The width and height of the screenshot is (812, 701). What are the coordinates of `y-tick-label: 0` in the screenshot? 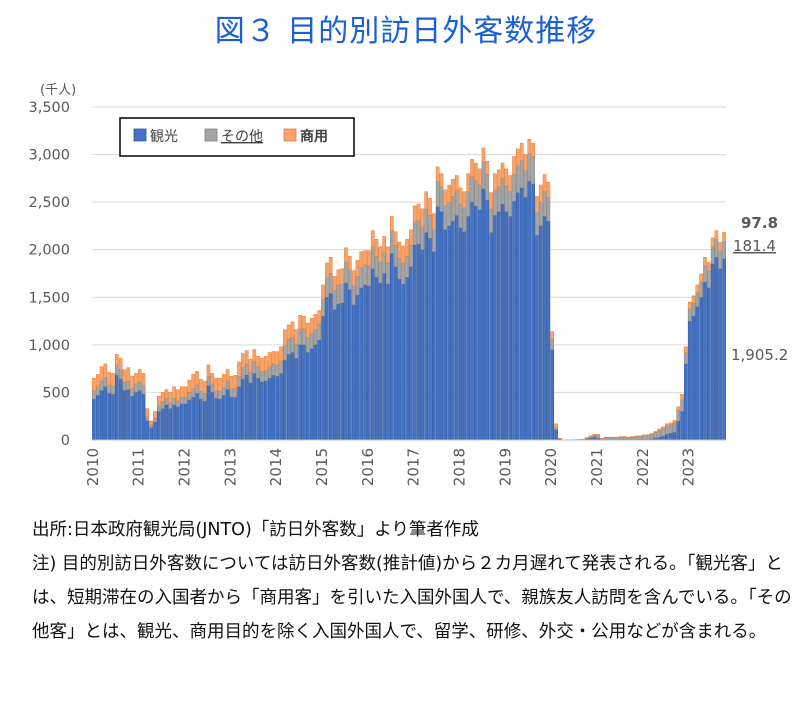 It's located at (65, 441).